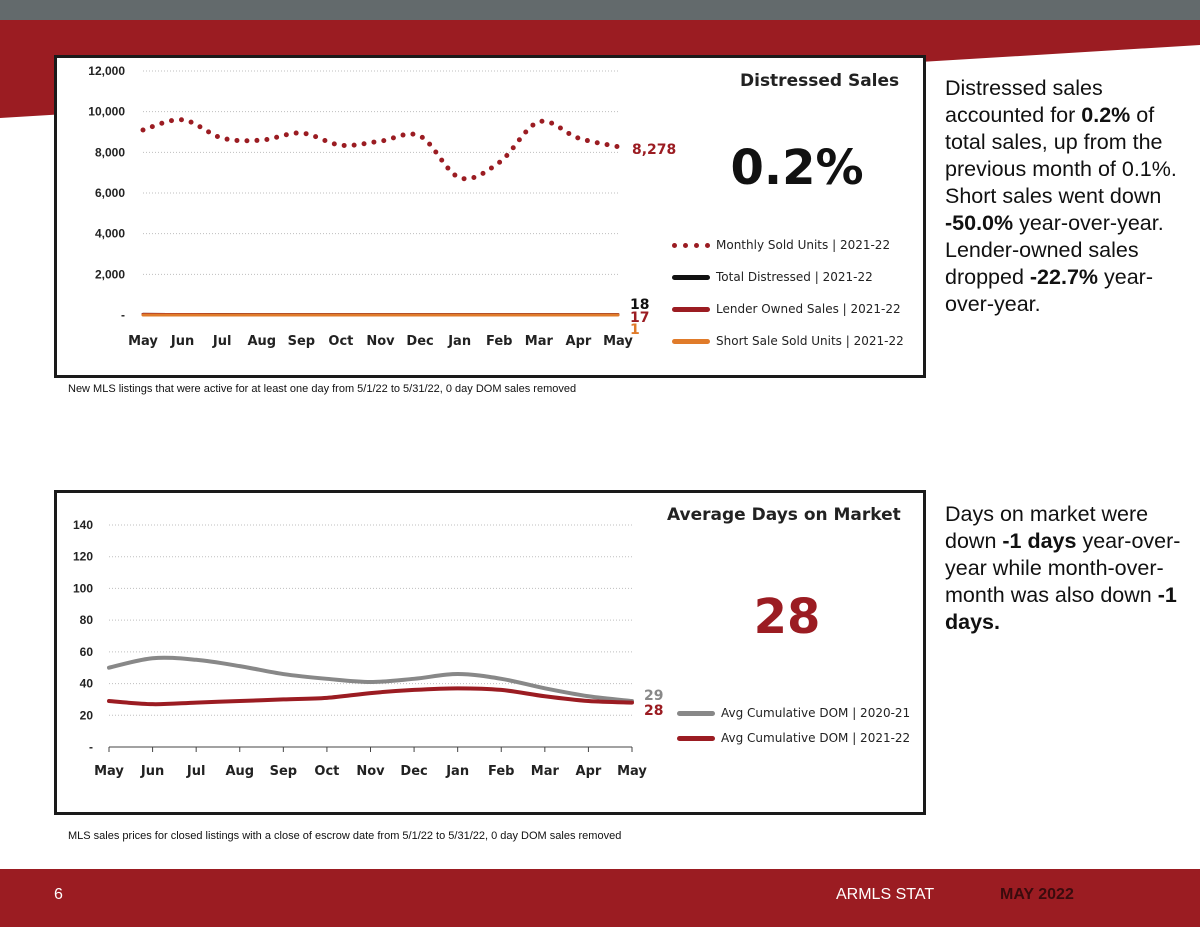 The height and width of the screenshot is (927, 1200). Describe the element at coordinates (87, 620) in the screenshot. I see `y-tick-label: 80` at that location.